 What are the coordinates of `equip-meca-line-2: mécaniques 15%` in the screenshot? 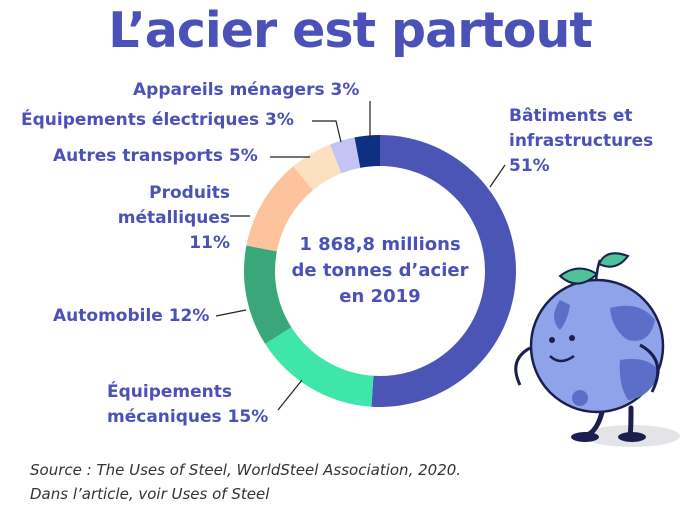 It's located at (188, 417).